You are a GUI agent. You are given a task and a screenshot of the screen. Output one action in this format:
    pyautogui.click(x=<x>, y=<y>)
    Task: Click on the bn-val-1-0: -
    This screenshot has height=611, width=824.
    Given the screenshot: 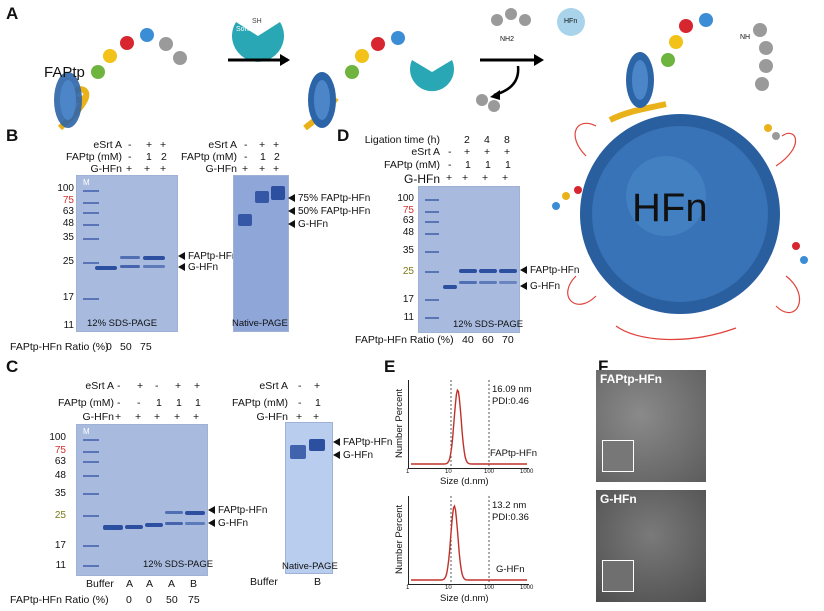 What is the action you would take?
    pyautogui.click(x=246, y=157)
    